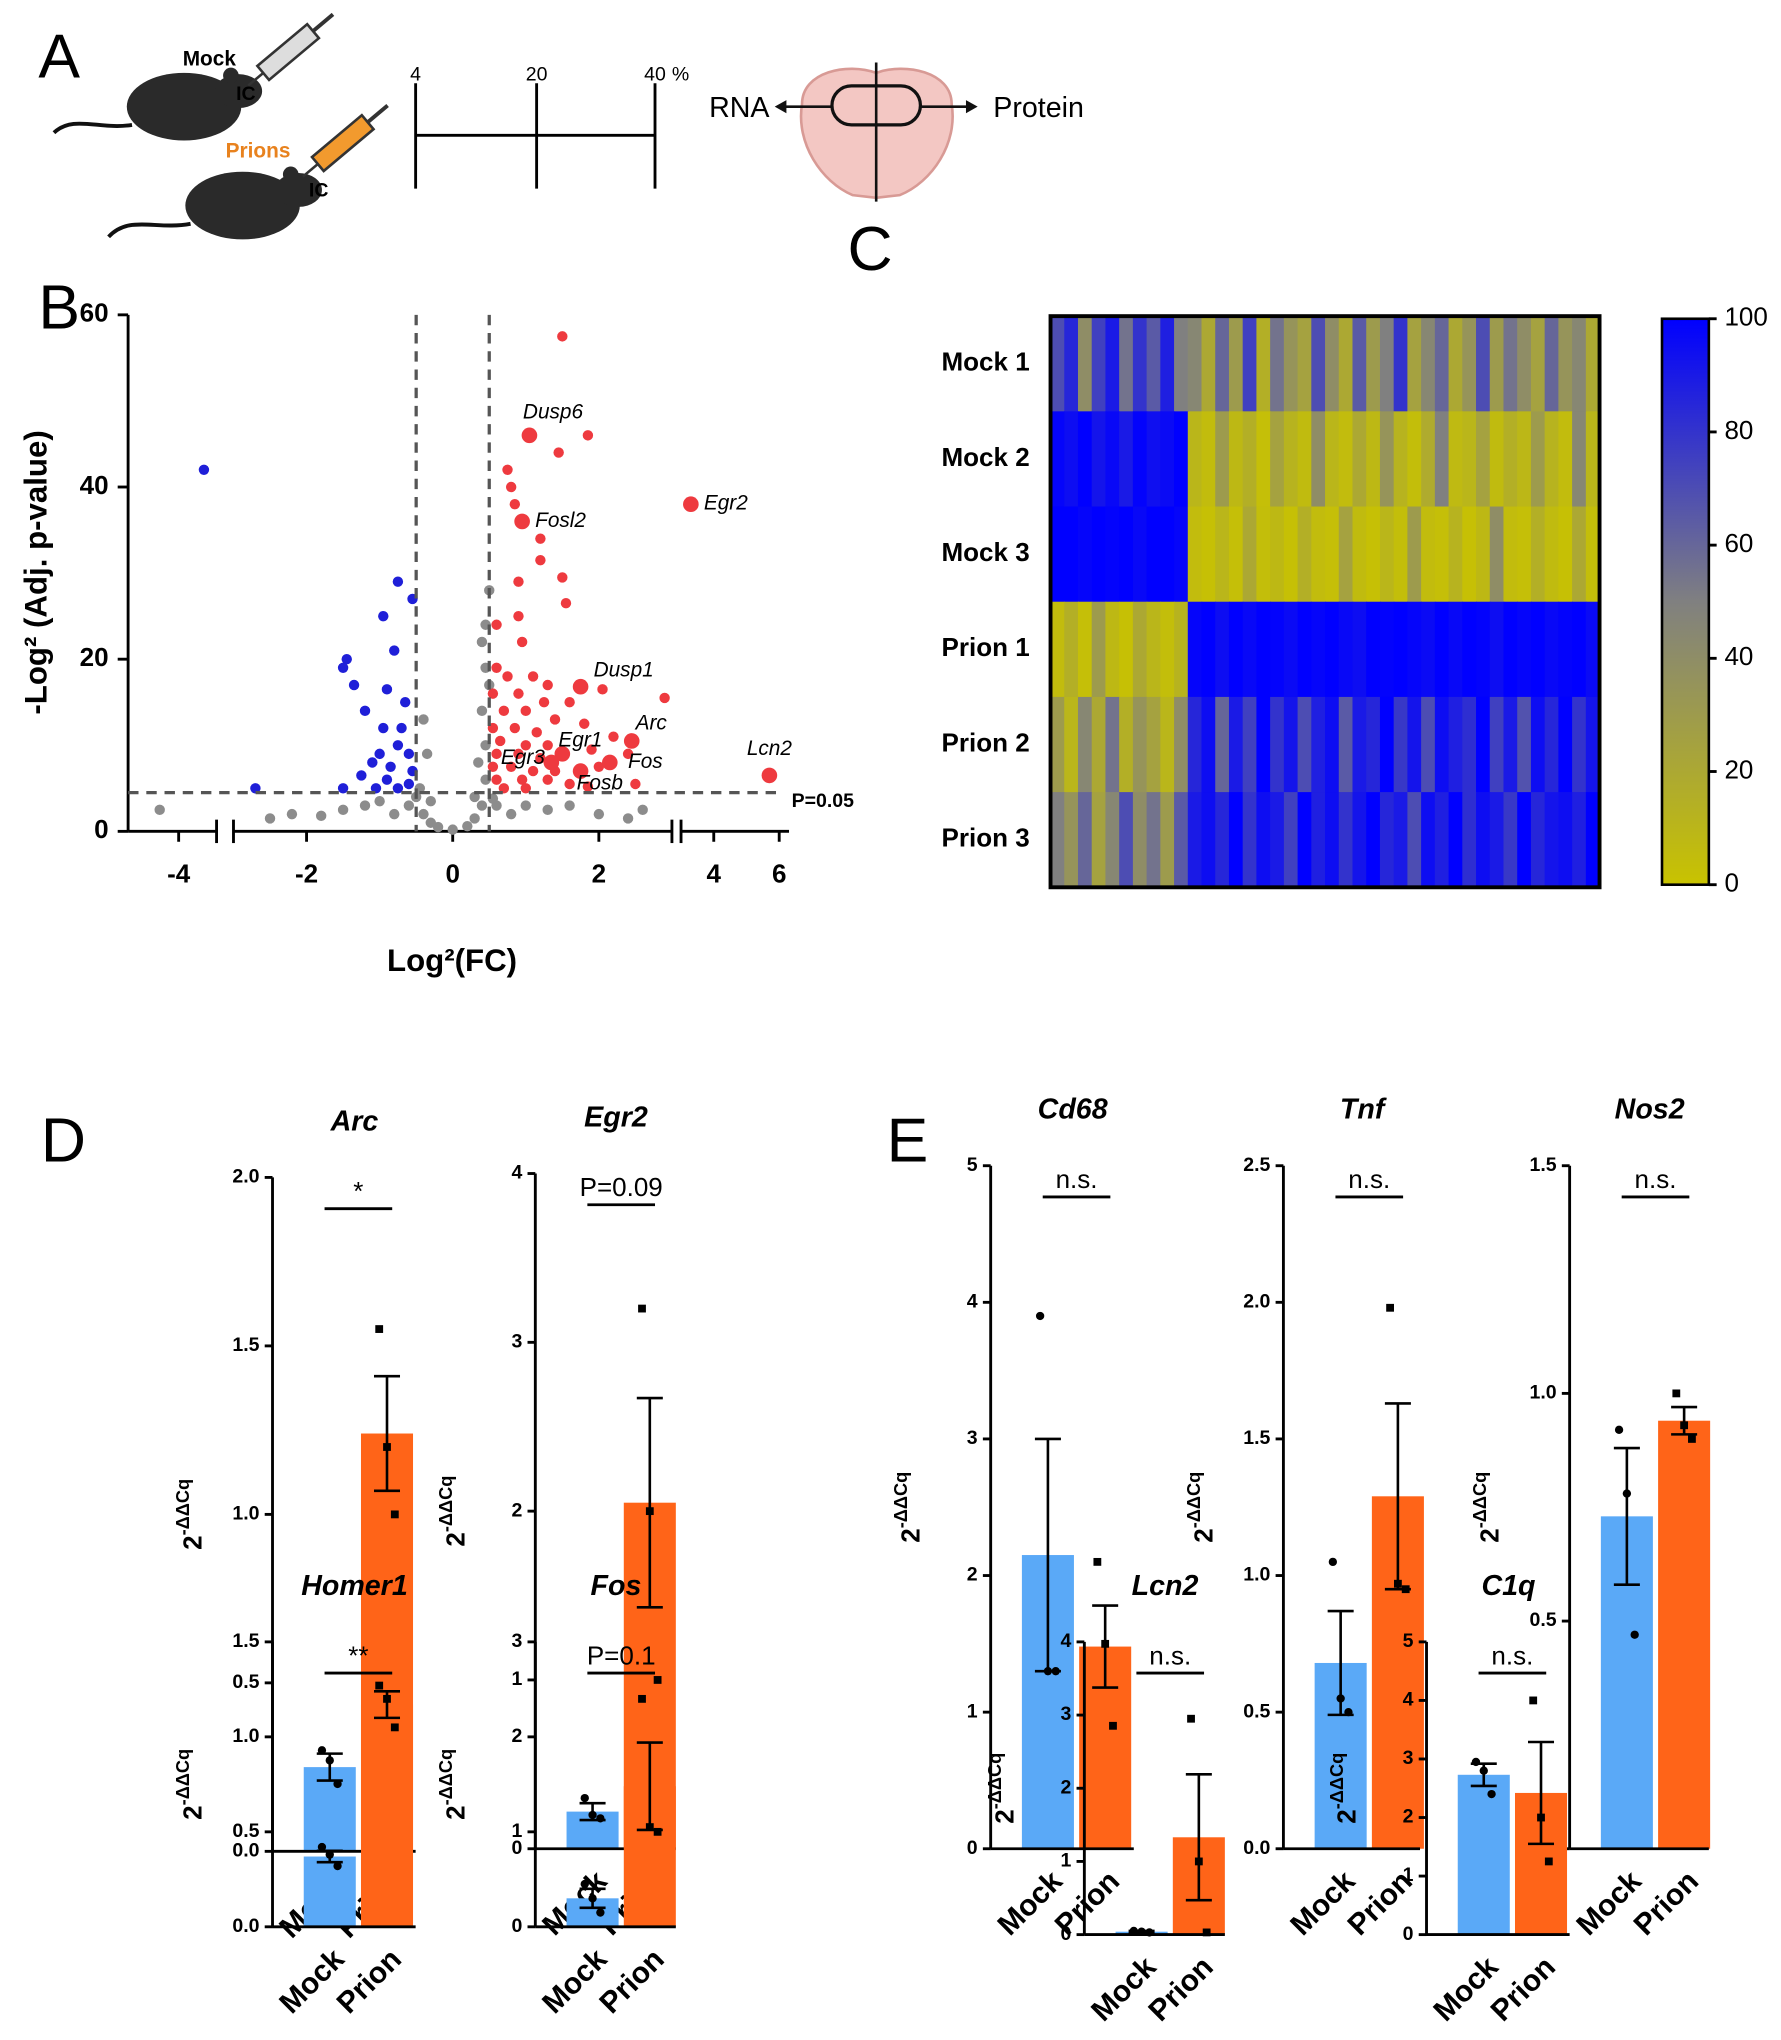 The image size is (1781, 2040). Describe the element at coordinates (387, 1433) in the screenshot. I see `error-bar` at that location.